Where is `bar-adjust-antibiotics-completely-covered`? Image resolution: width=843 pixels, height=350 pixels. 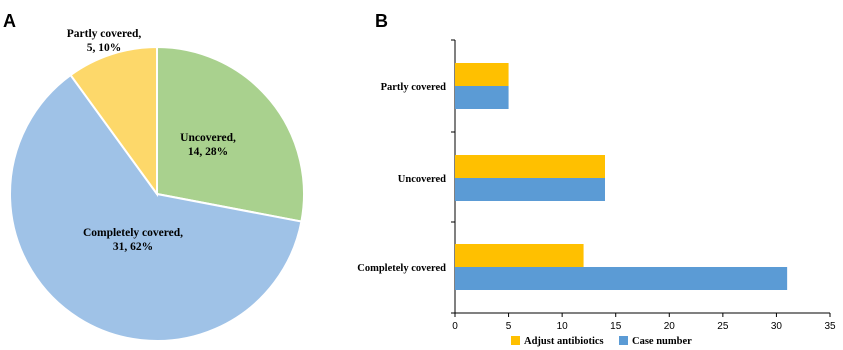
bar-adjust-antibiotics-completely-covered is located at coordinates (519, 255).